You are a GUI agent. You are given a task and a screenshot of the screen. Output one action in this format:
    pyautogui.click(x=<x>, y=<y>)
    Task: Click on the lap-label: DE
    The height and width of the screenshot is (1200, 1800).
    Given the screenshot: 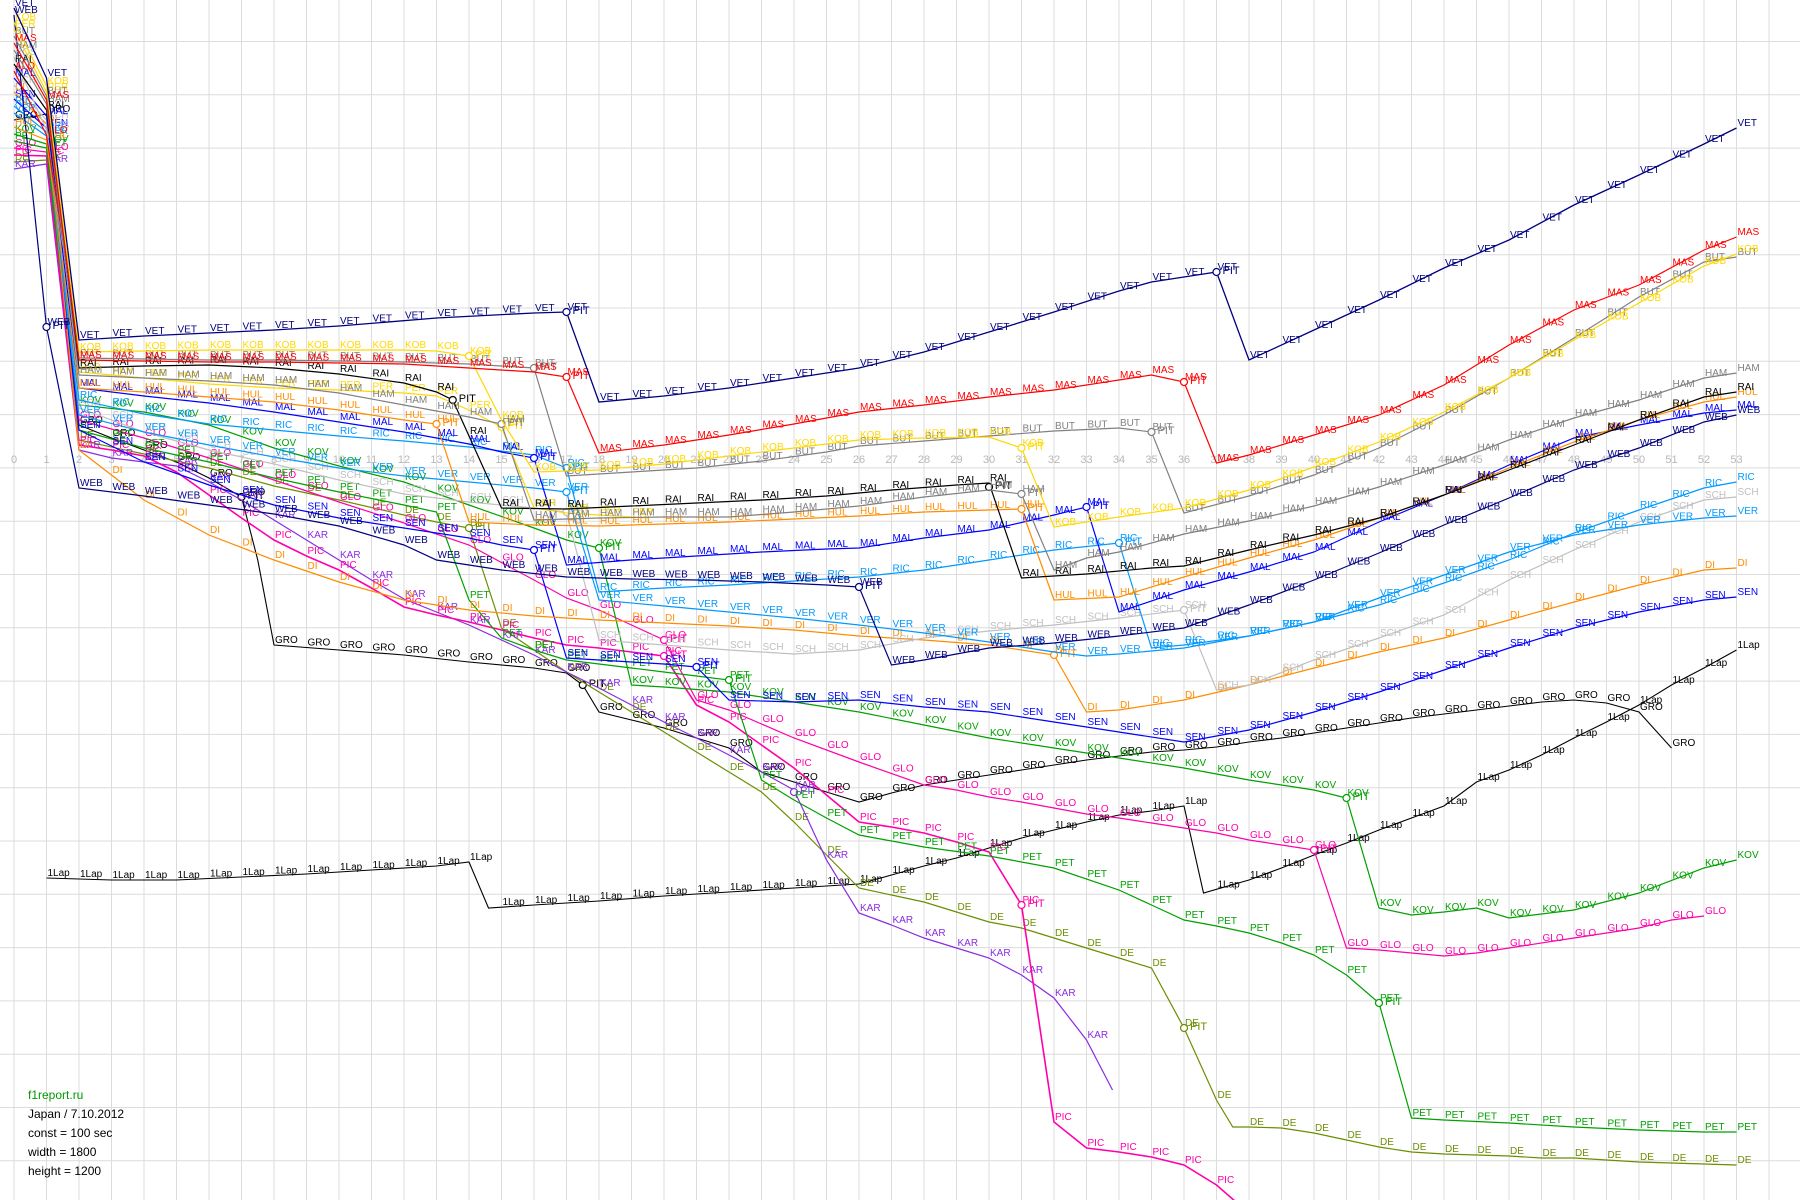 What is the action you would take?
    pyautogui.click(x=1485, y=1150)
    